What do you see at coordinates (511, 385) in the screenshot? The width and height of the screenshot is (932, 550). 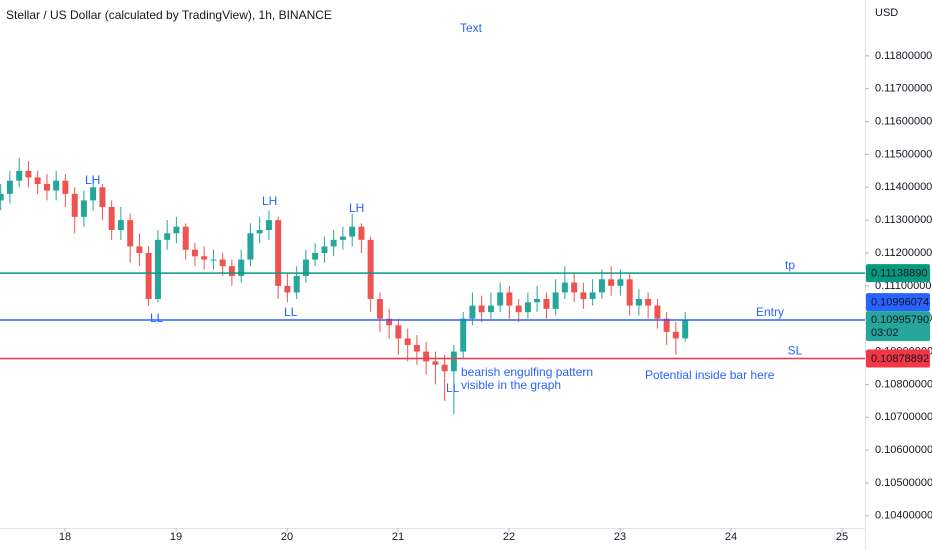 I see `annotation: visible in the graph` at bounding box center [511, 385].